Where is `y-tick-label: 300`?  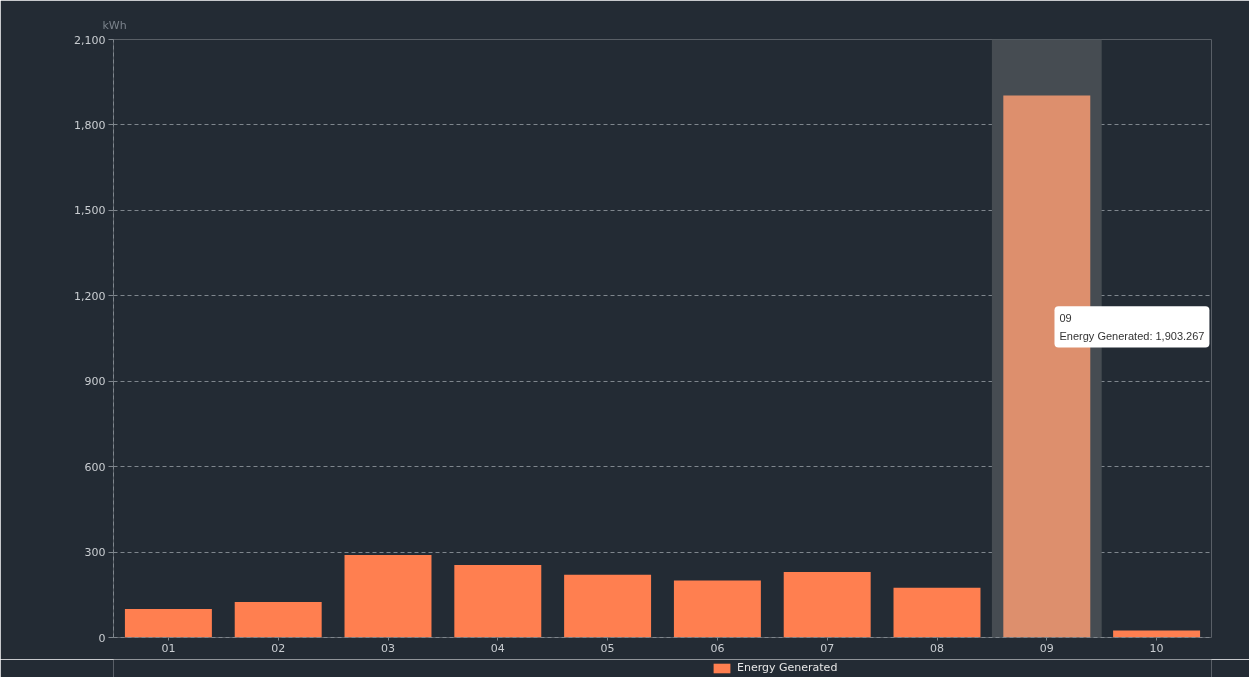
y-tick-label: 300 is located at coordinates (95, 553).